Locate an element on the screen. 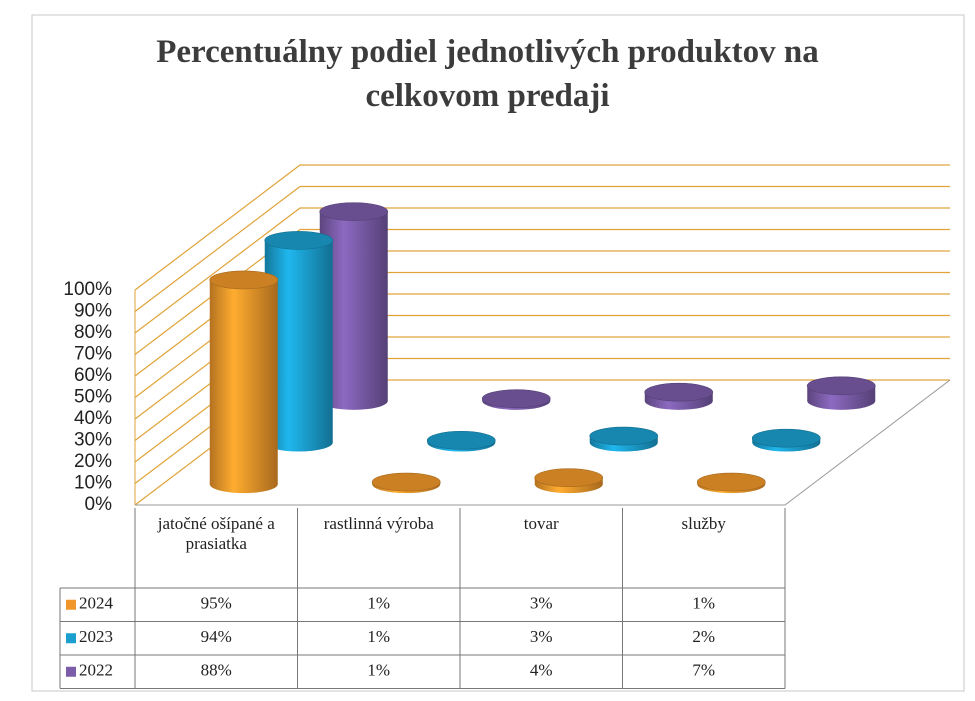 The height and width of the screenshot is (701, 975). y-tick-label: 70% is located at coordinates (93, 354).